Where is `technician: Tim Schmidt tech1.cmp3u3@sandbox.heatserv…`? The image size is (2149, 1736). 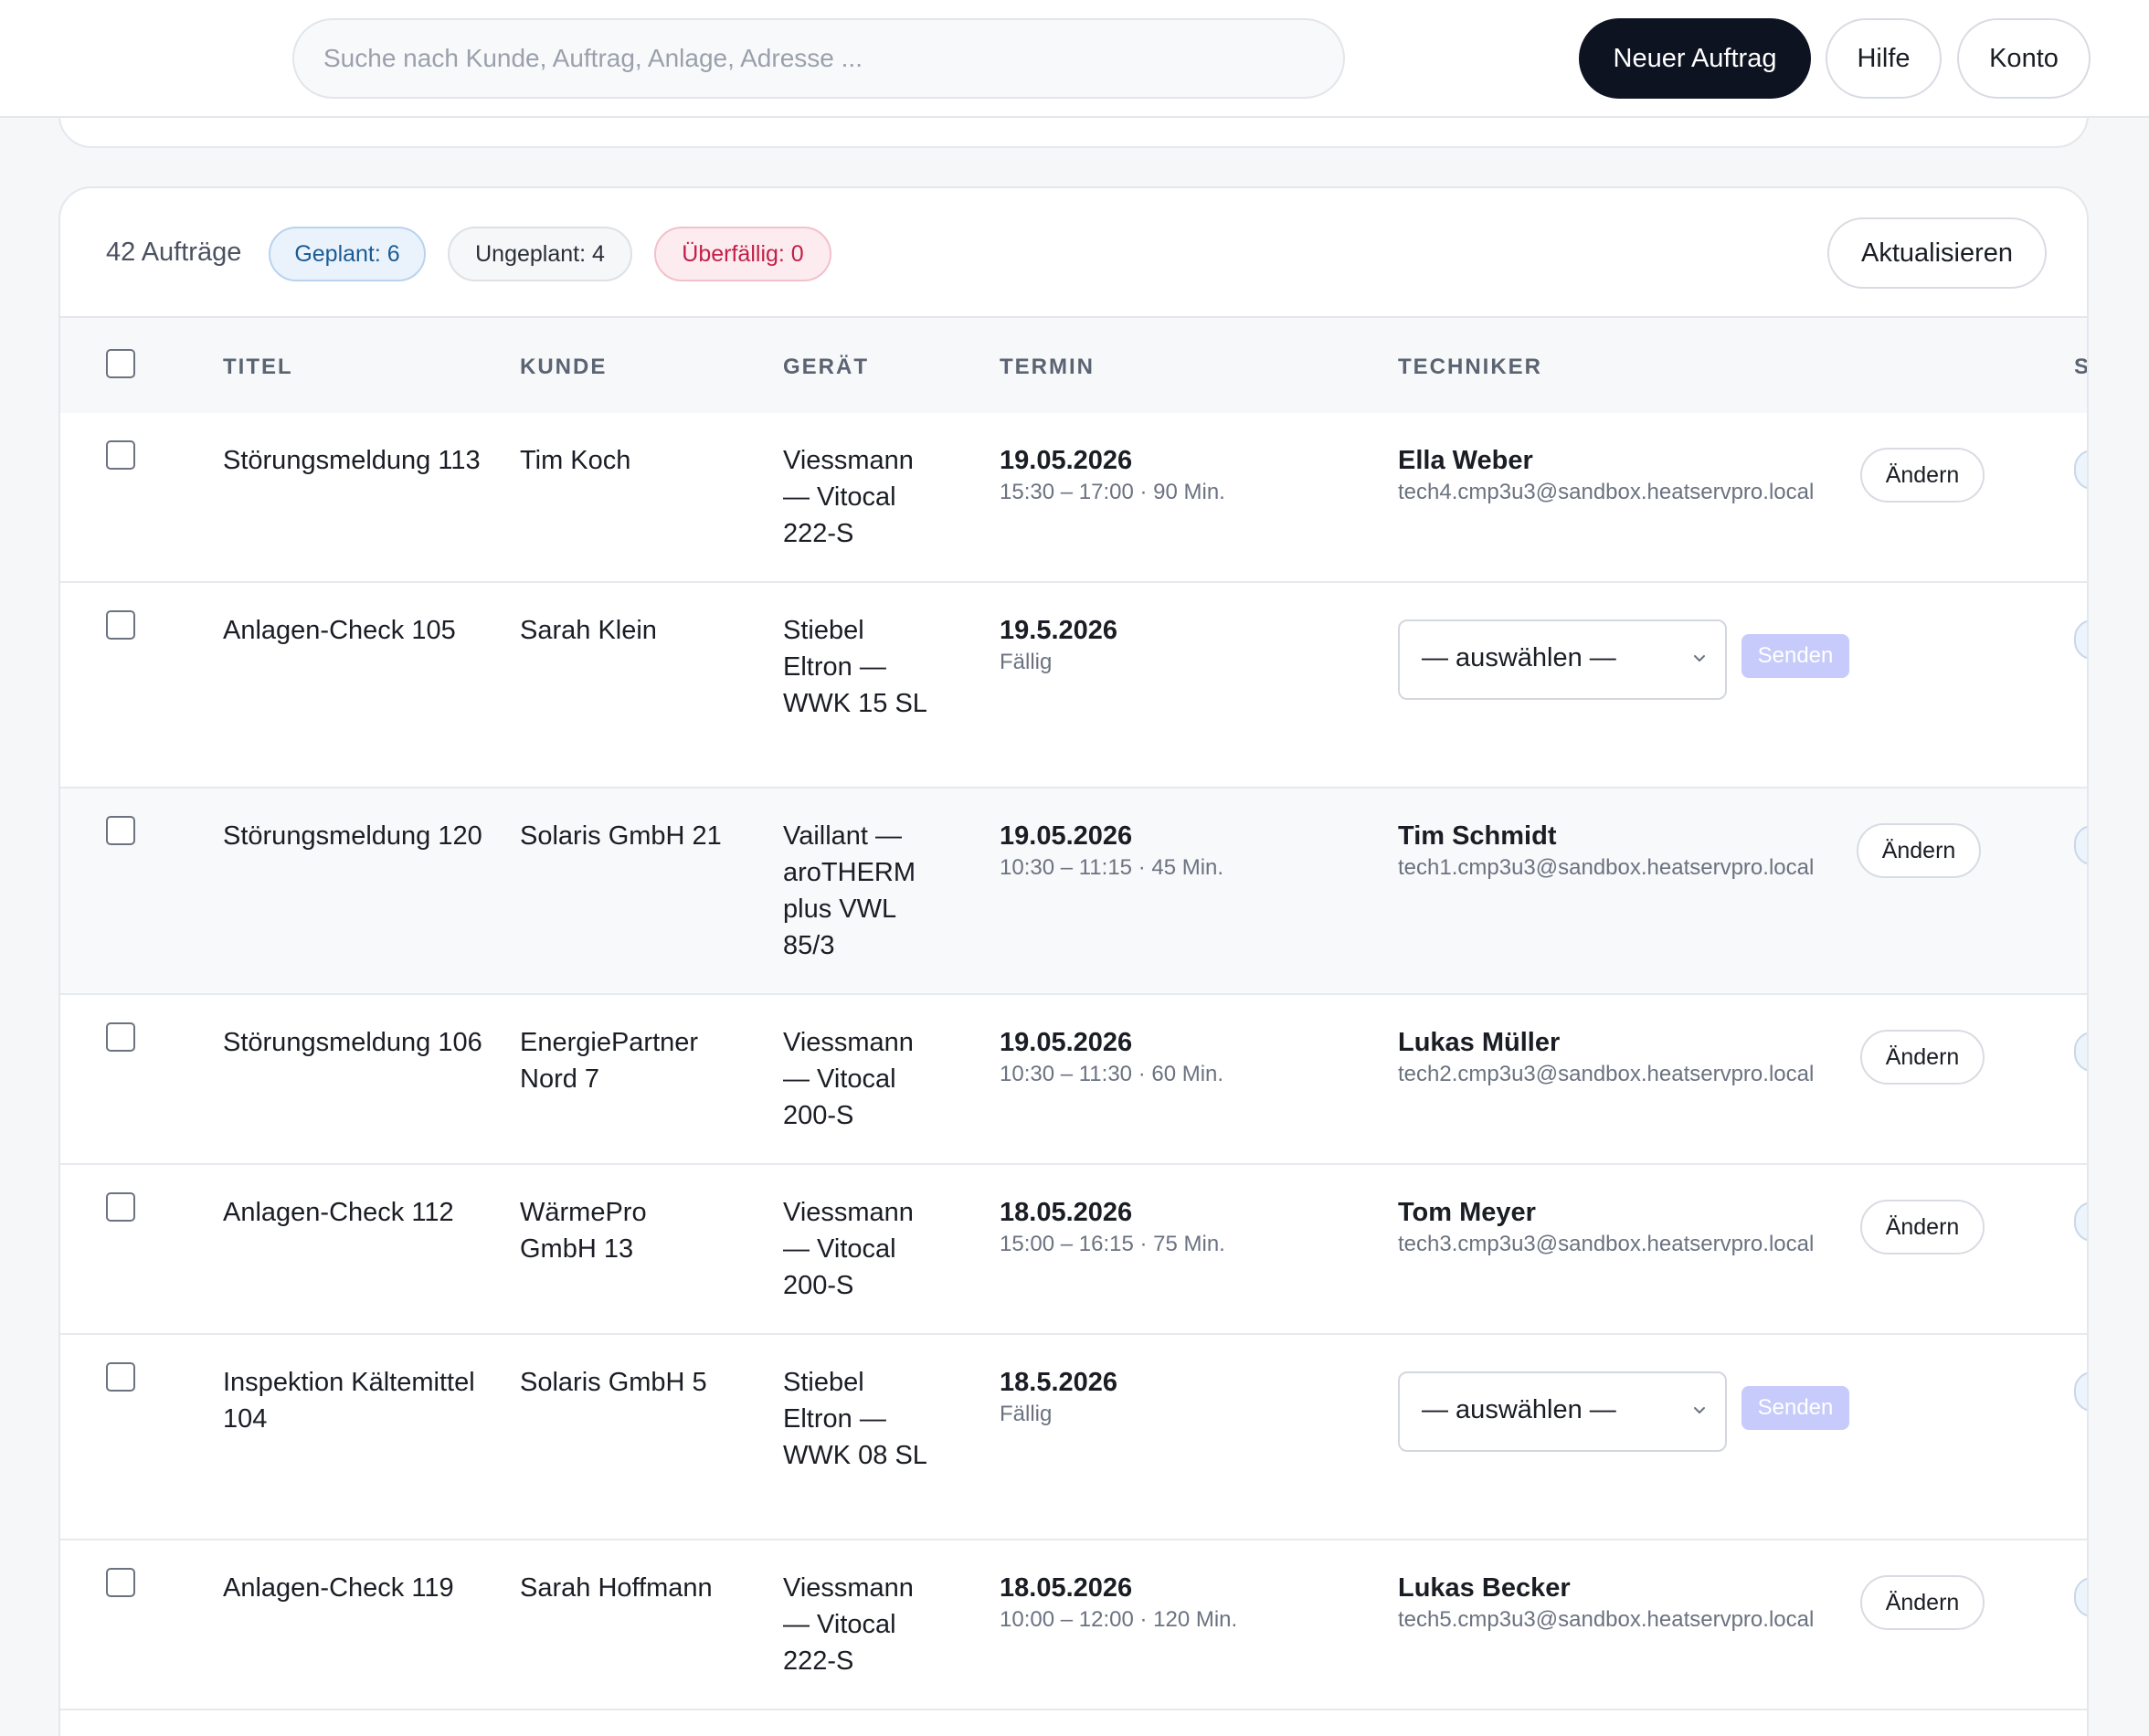 technician: Tim Schmidt tech1.cmp3u3@sandbox.heatserv… is located at coordinates (1606, 850).